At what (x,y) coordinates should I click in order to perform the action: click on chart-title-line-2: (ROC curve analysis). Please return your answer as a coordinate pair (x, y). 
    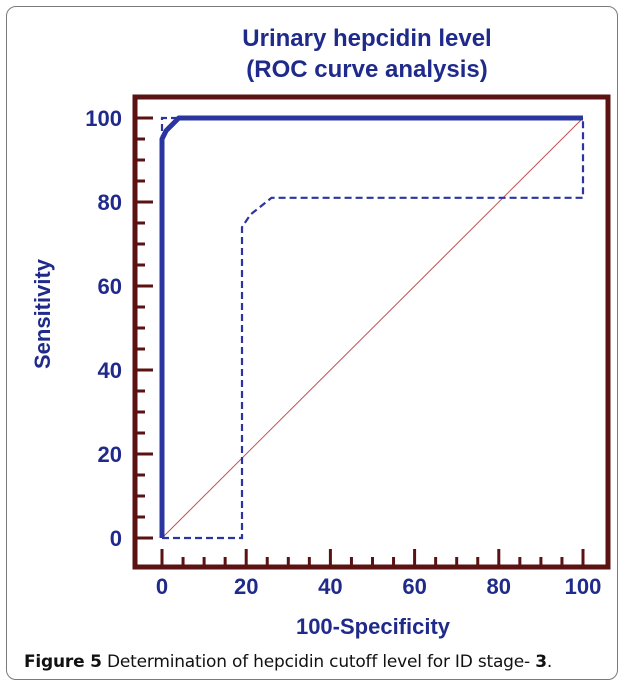
    Looking at the image, I should click on (366, 69).